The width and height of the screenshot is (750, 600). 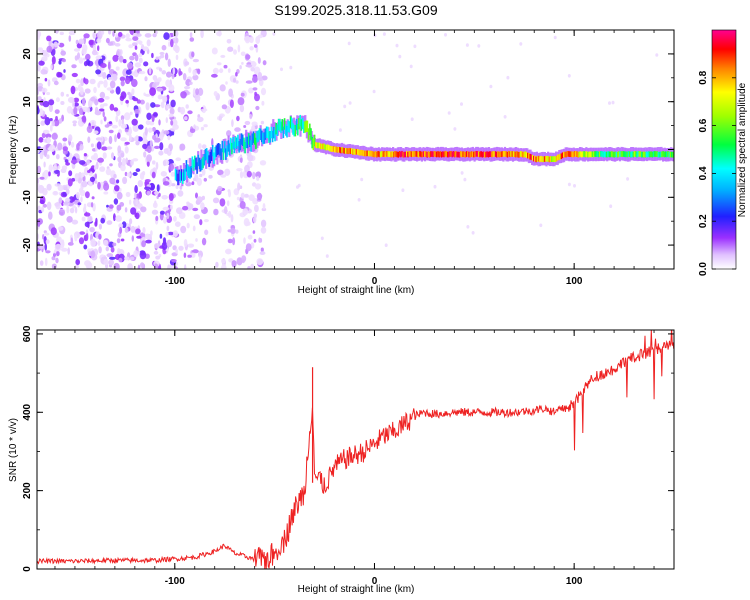 What do you see at coordinates (27, 490) in the screenshot?
I see `y-tick-label: 200` at bounding box center [27, 490].